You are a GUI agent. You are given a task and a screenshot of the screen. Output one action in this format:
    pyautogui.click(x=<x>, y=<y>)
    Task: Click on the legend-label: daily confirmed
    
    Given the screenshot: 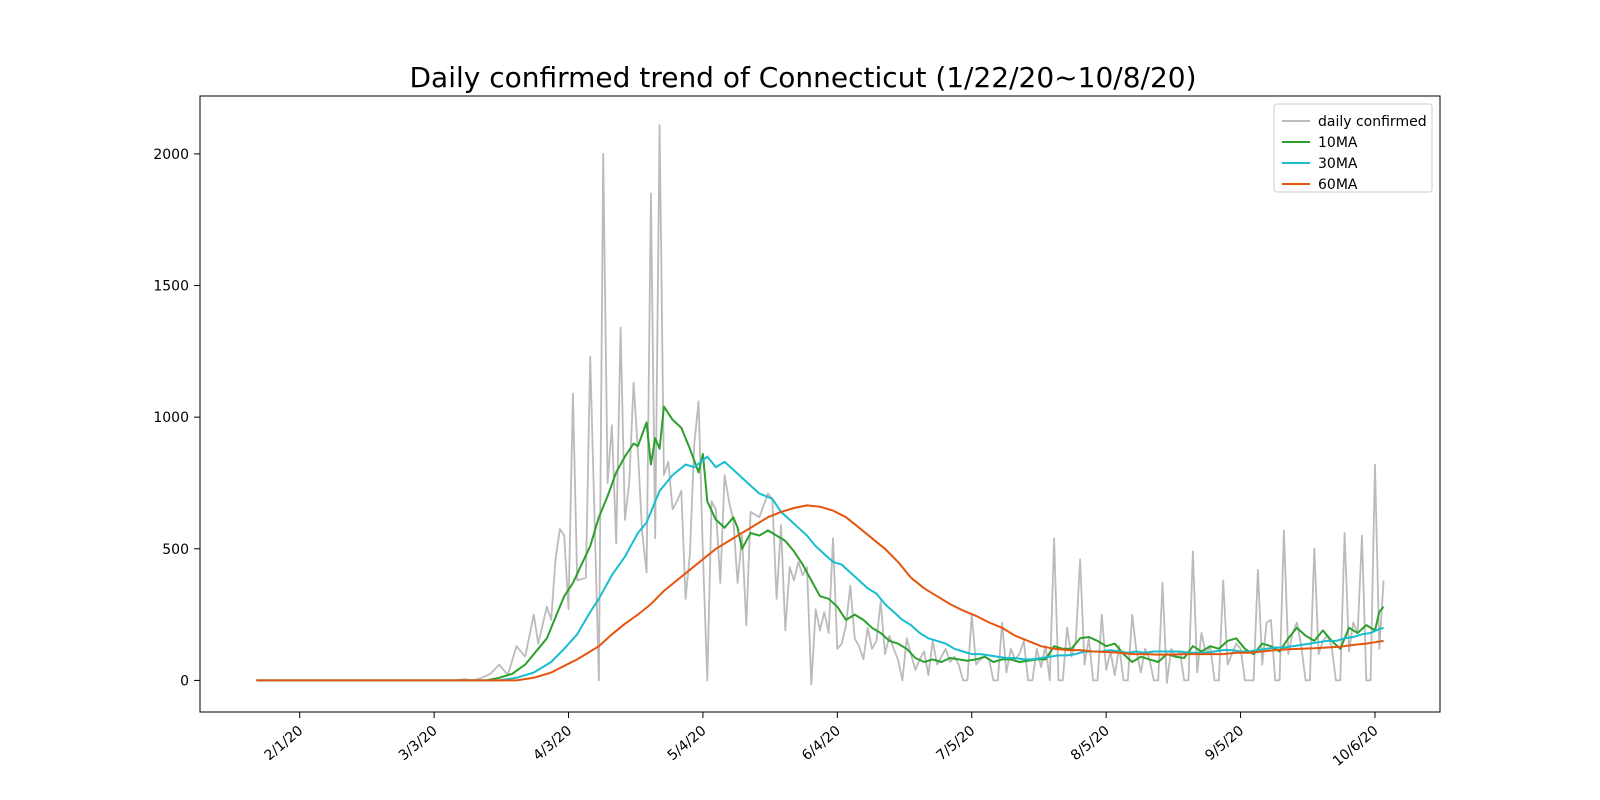 What is the action you would take?
    pyautogui.click(x=1372, y=122)
    